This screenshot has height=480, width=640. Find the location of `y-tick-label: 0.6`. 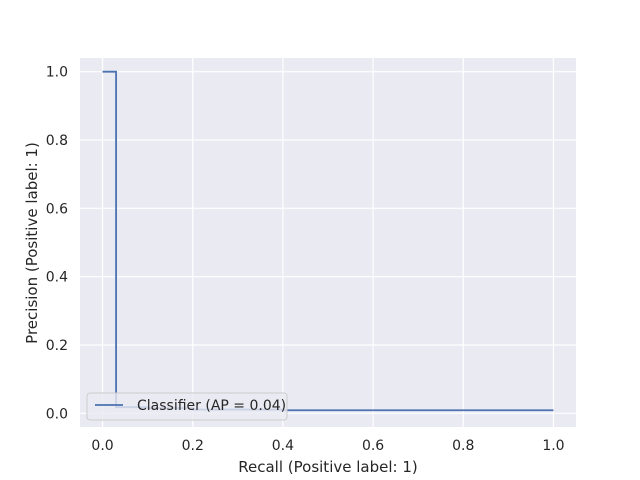

y-tick-label: 0.6 is located at coordinates (57, 209).